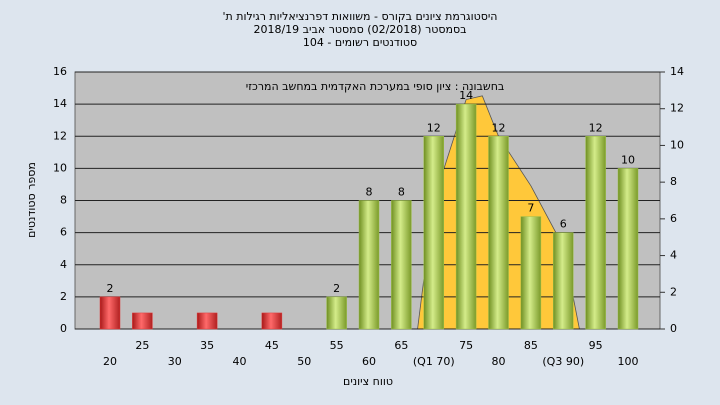  Describe the element at coordinates (63, 264) in the screenshot. I see `y-tick-label: 4` at that location.